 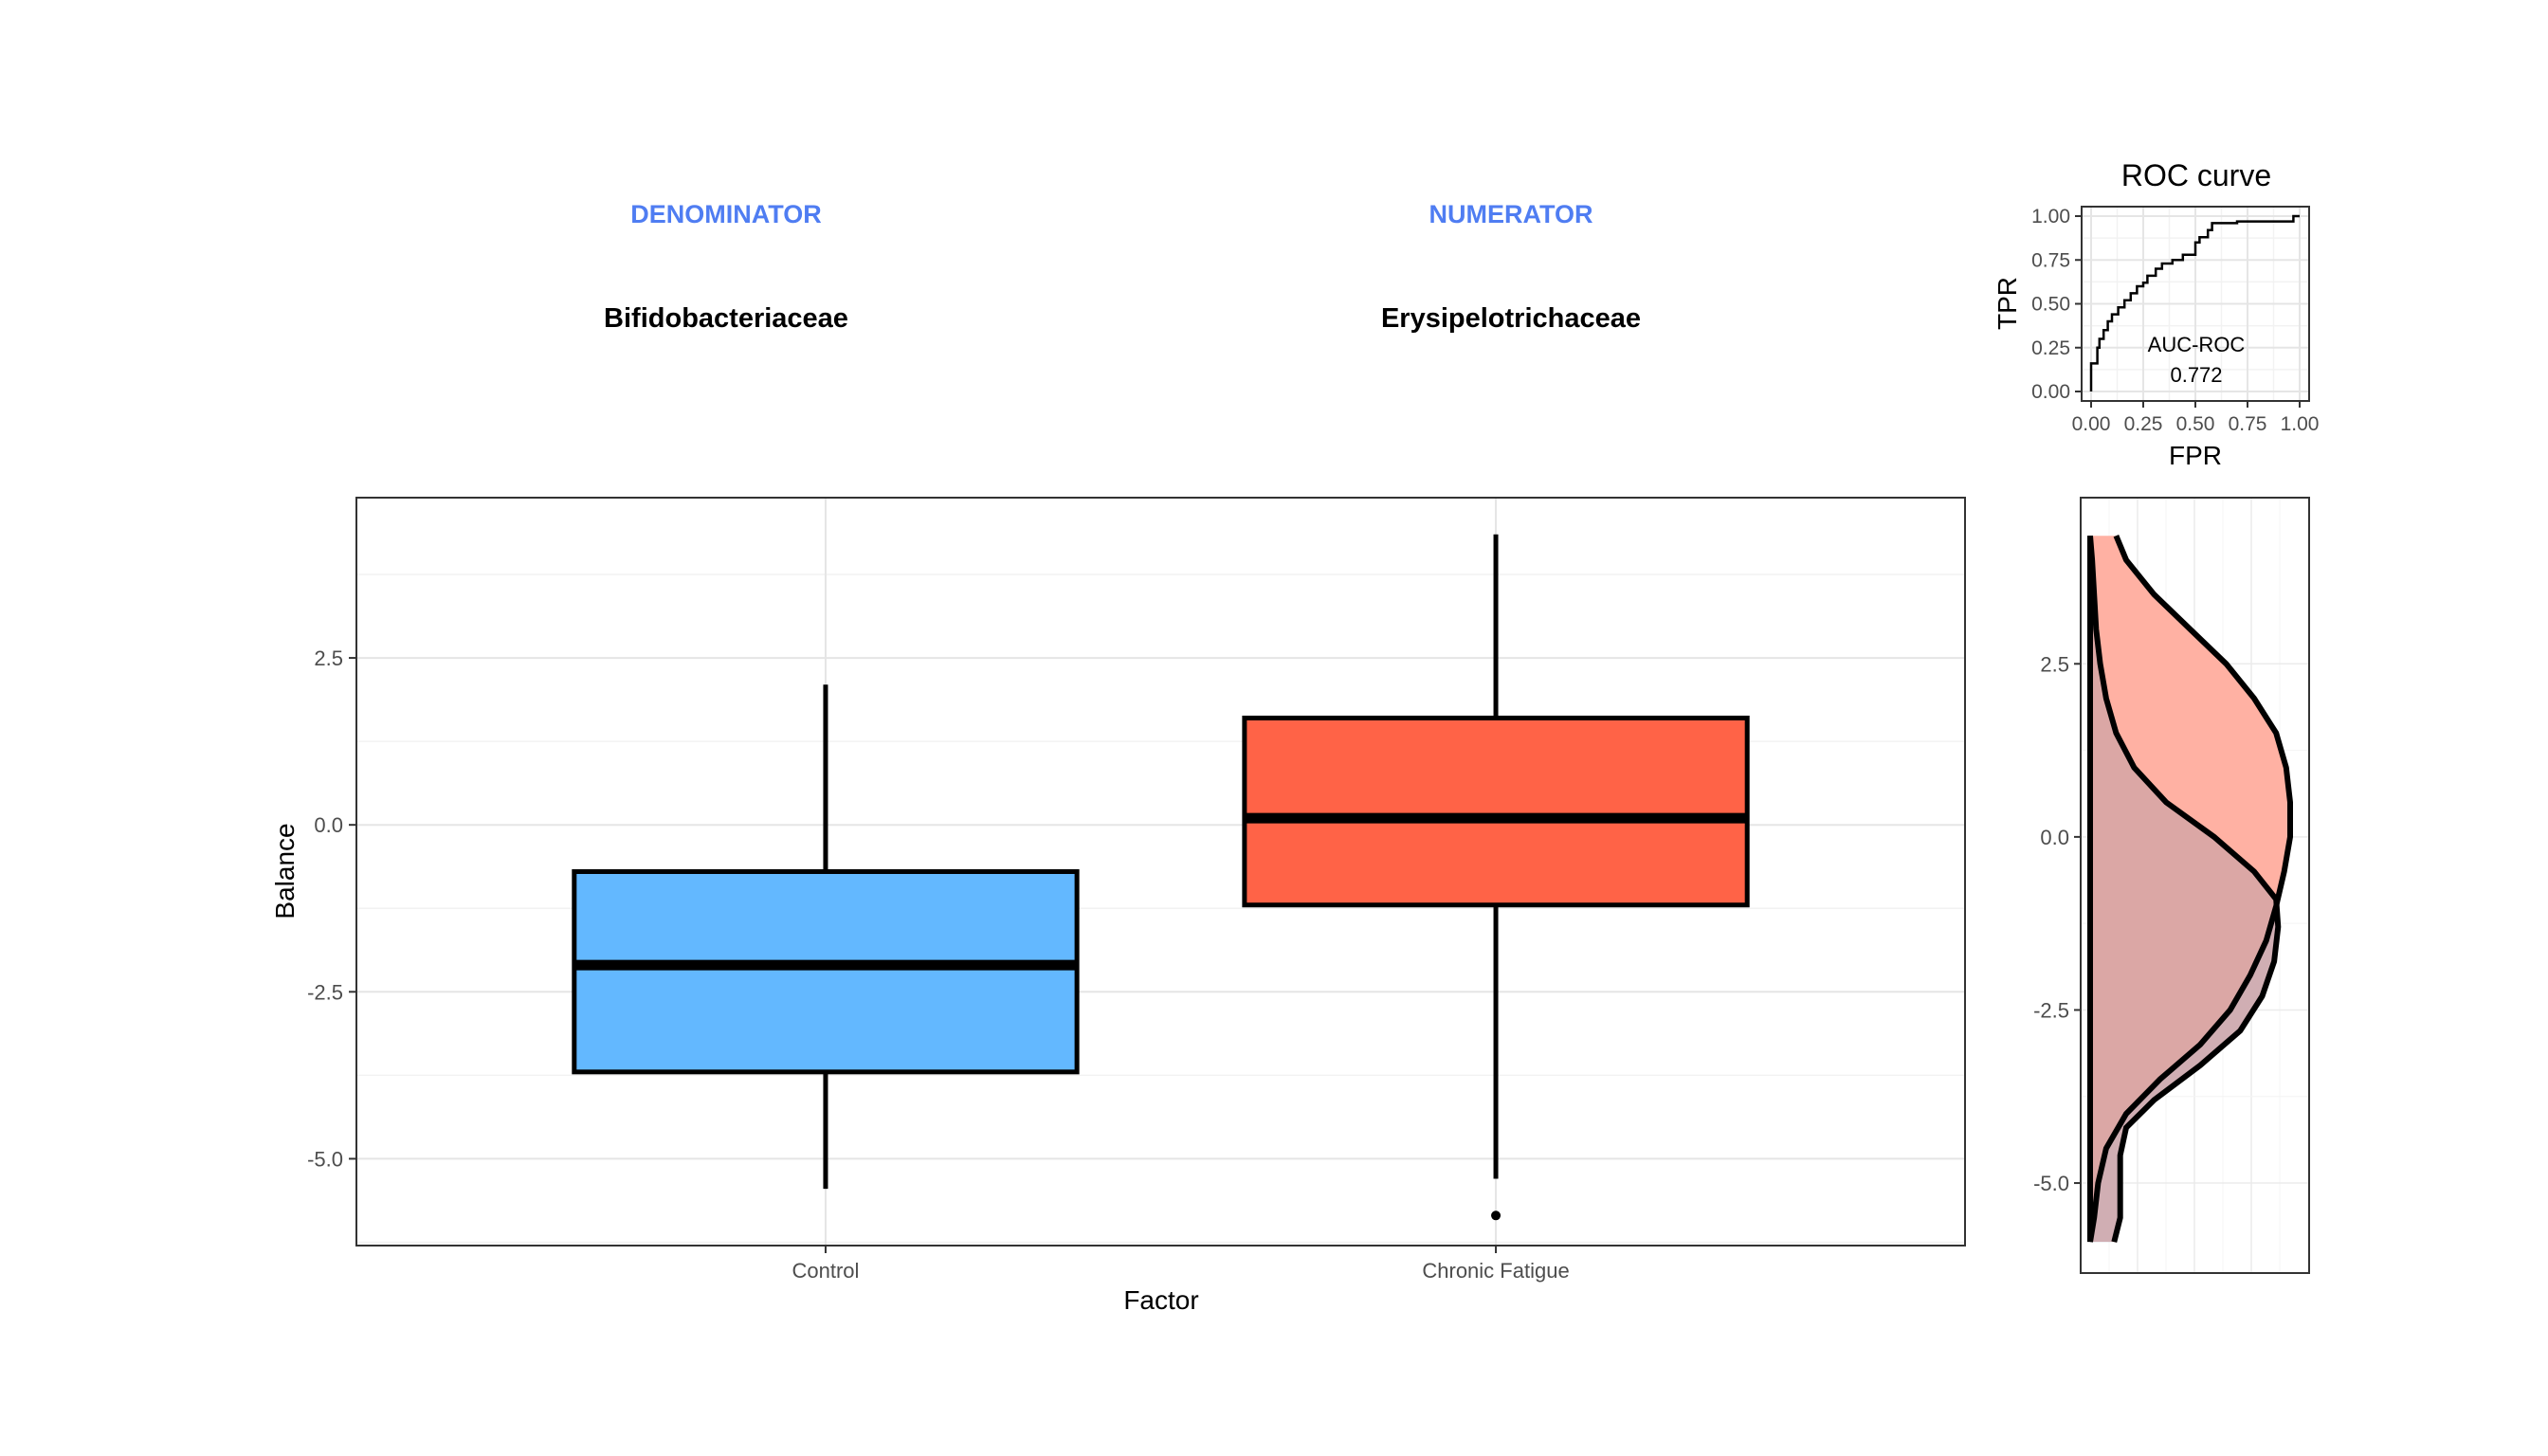 I want to click on roc-x-tick-label: 1.00, so click(x=2300, y=424).